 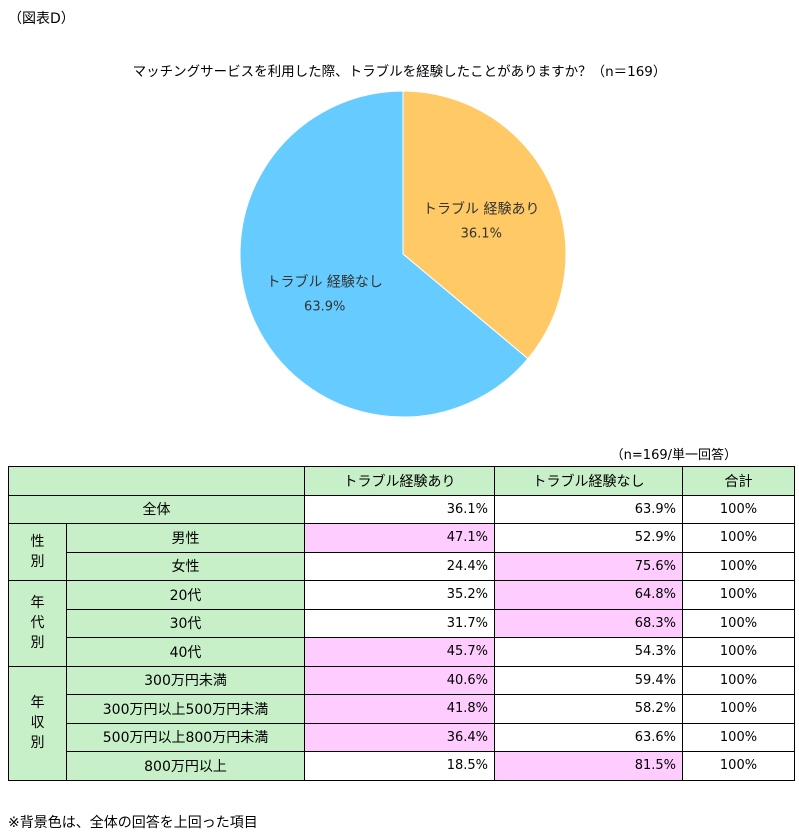 I want to click on header-col-yes: トラブル経験あり, so click(x=399, y=481).